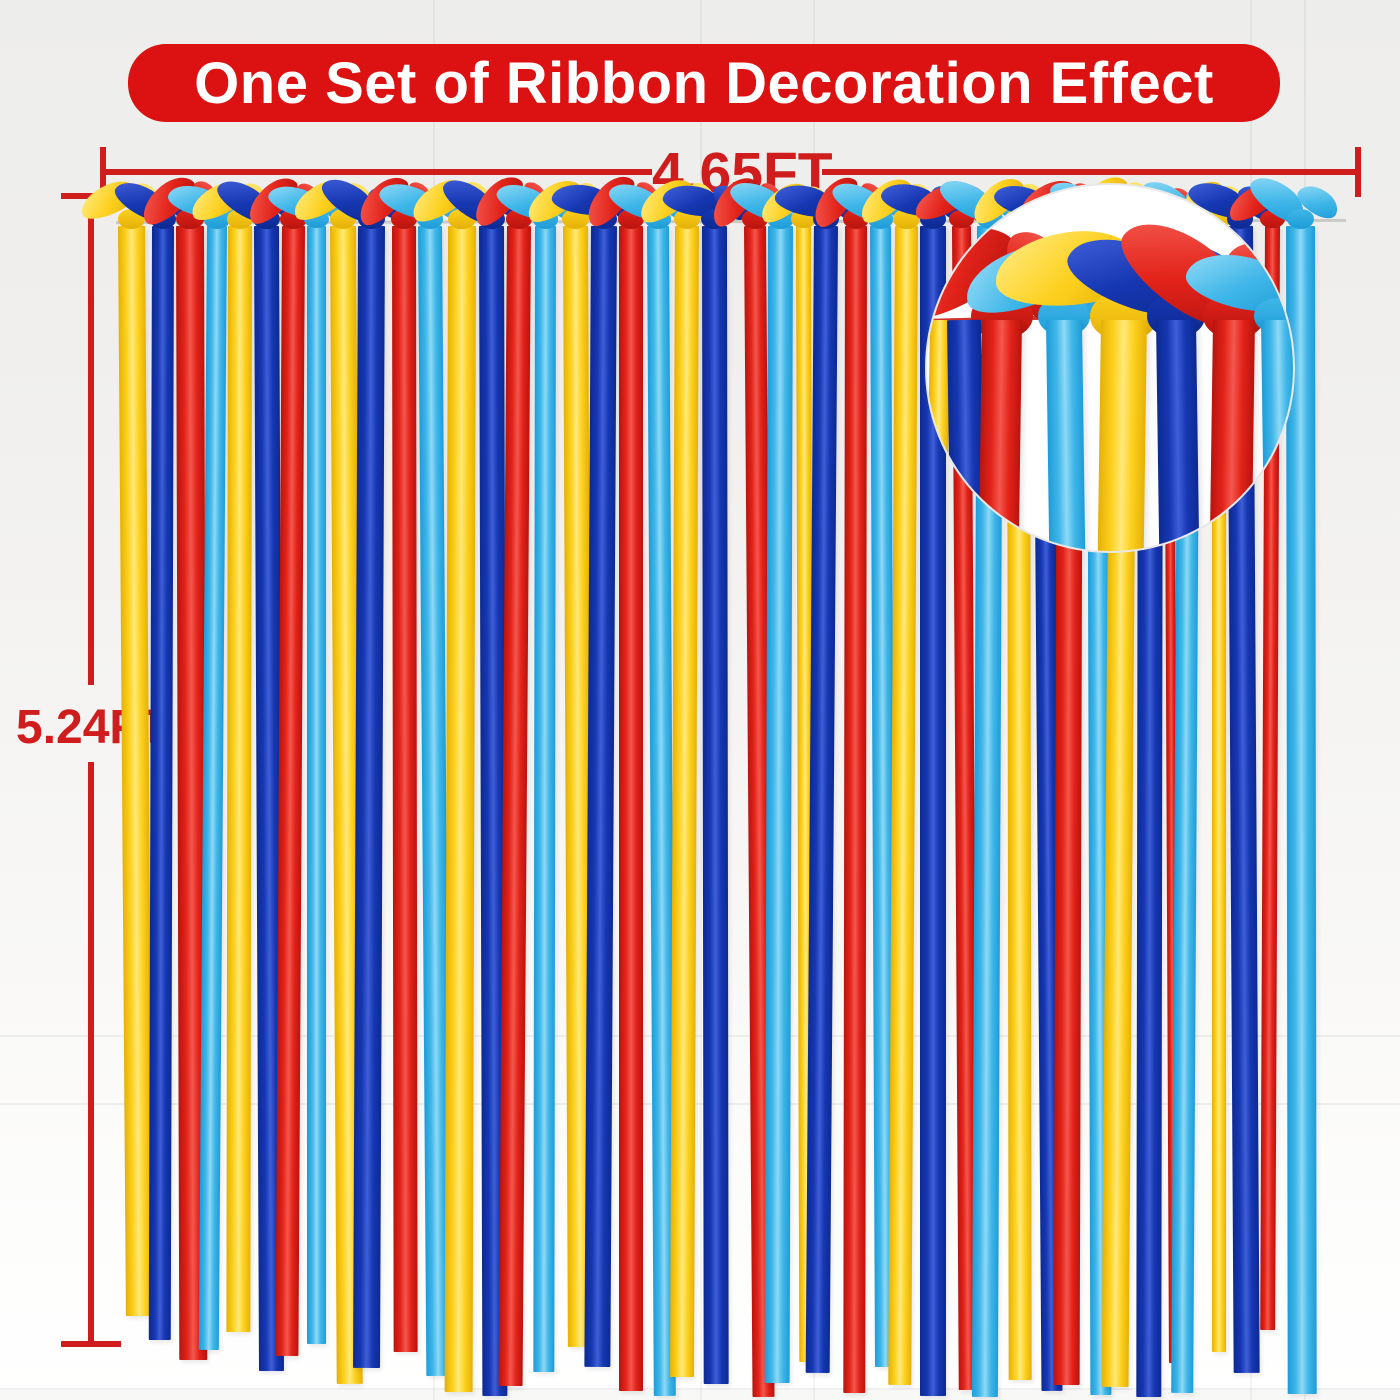 This screenshot has width=1400, height=1400. I want to click on width-dimension-tick-left, so click(103, 172).